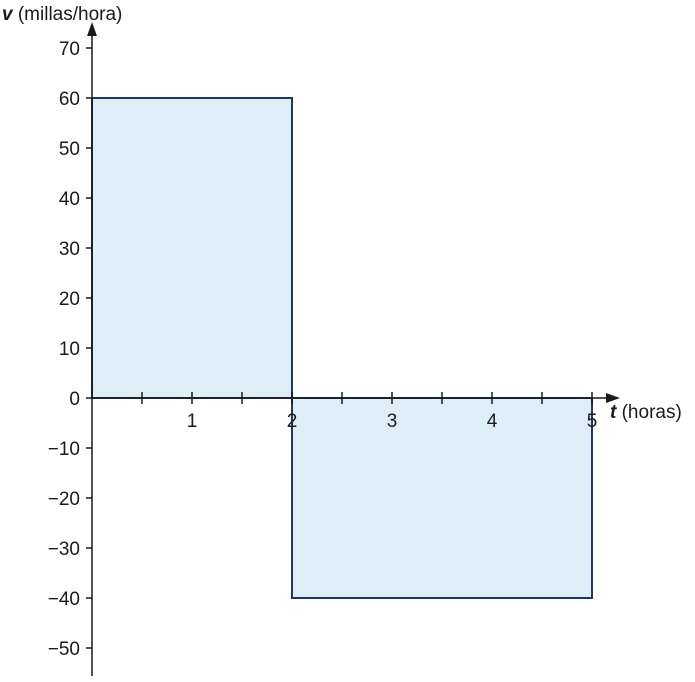 The image size is (695, 682). Describe the element at coordinates (64, 549) in the screenshot. I see `y-tick-label--30: −30` at that location.